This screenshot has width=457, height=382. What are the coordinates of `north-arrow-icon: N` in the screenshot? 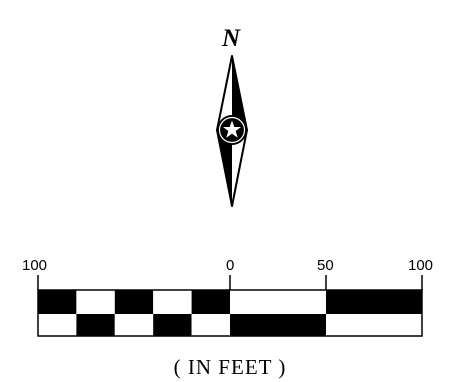 It's located at (232, 116).